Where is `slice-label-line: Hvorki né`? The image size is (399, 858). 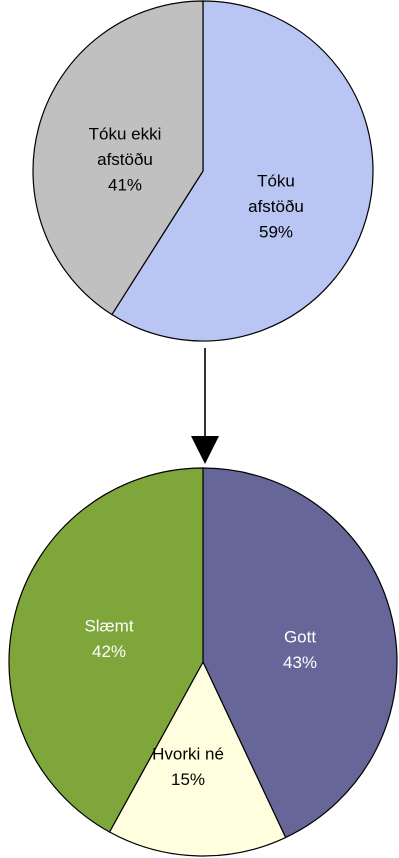 slice-label-line: Hvorki né is located at coordinates (188, 753).